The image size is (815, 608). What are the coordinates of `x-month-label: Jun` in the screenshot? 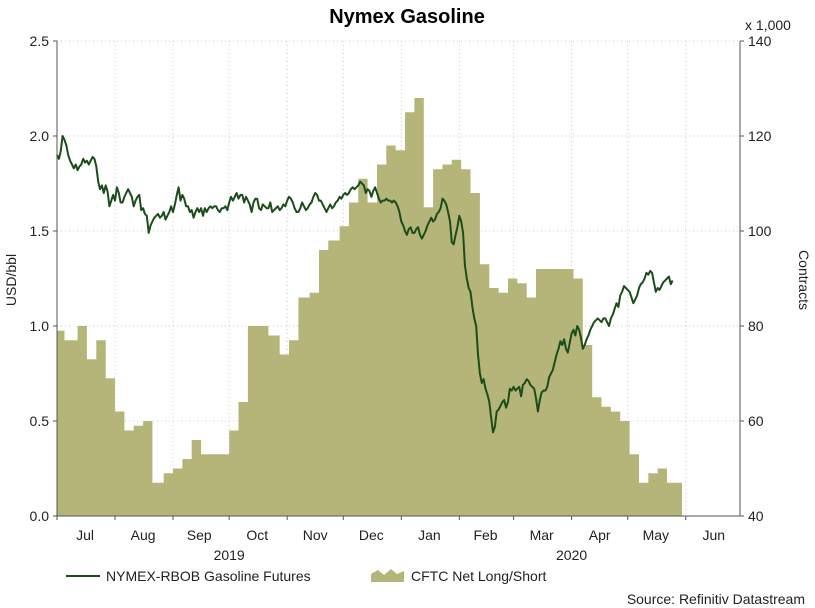 It's located at (714, 535).